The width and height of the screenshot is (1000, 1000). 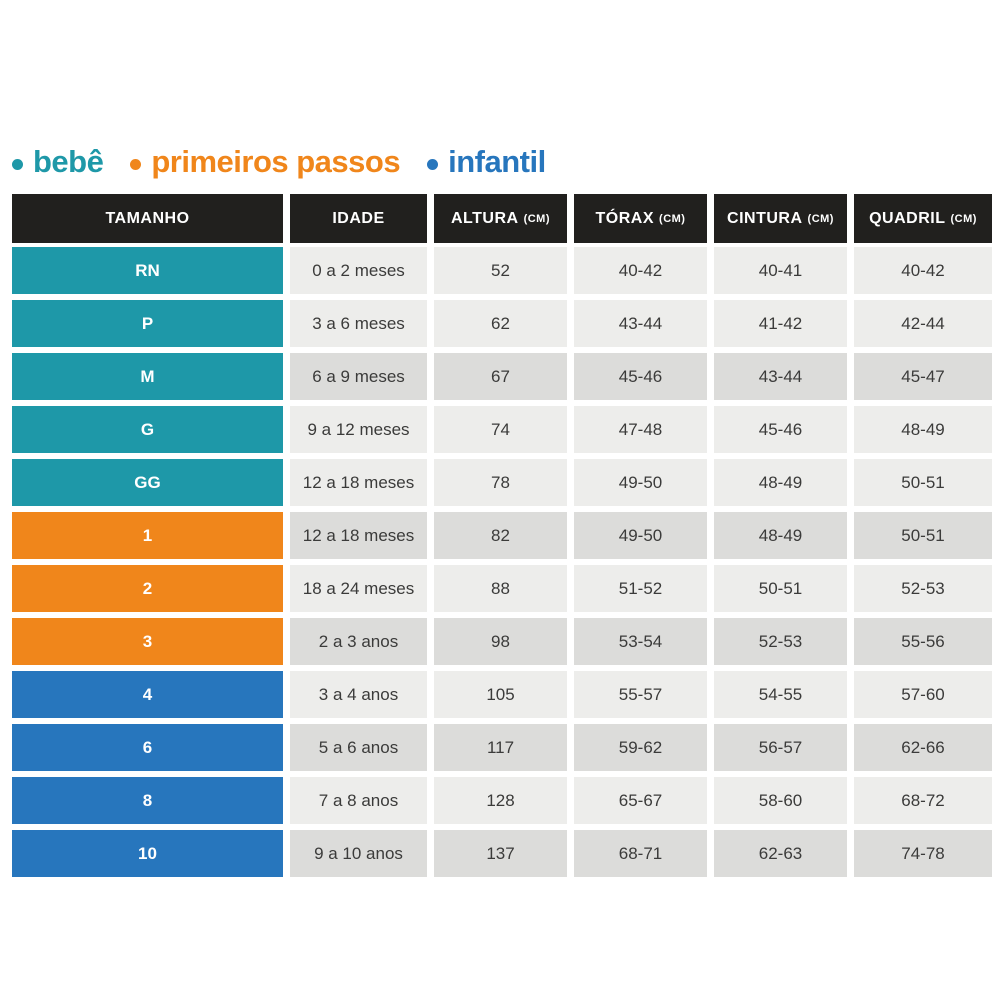 What do you see at coordinates (358, 588) in the screenshot?
I see `idade-cell: 18 a 24 meses` at bounding box center [358, 588].